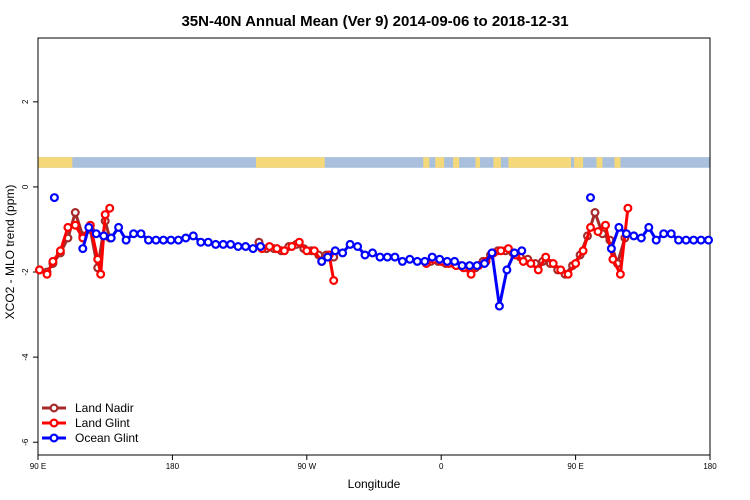 The height and width of the screenshot is (500, 750). Describe the element at coordinates (38, 466) in the screenshot. I see `x-tick-label-0: 90 E` at that location.